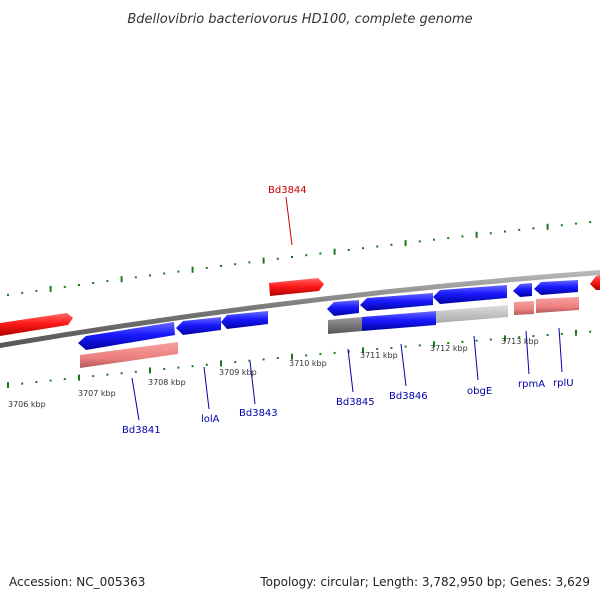  Describe the element at coordinates (522, 290) in the screenshot. I see `gene-arrow-rpma` at that location.